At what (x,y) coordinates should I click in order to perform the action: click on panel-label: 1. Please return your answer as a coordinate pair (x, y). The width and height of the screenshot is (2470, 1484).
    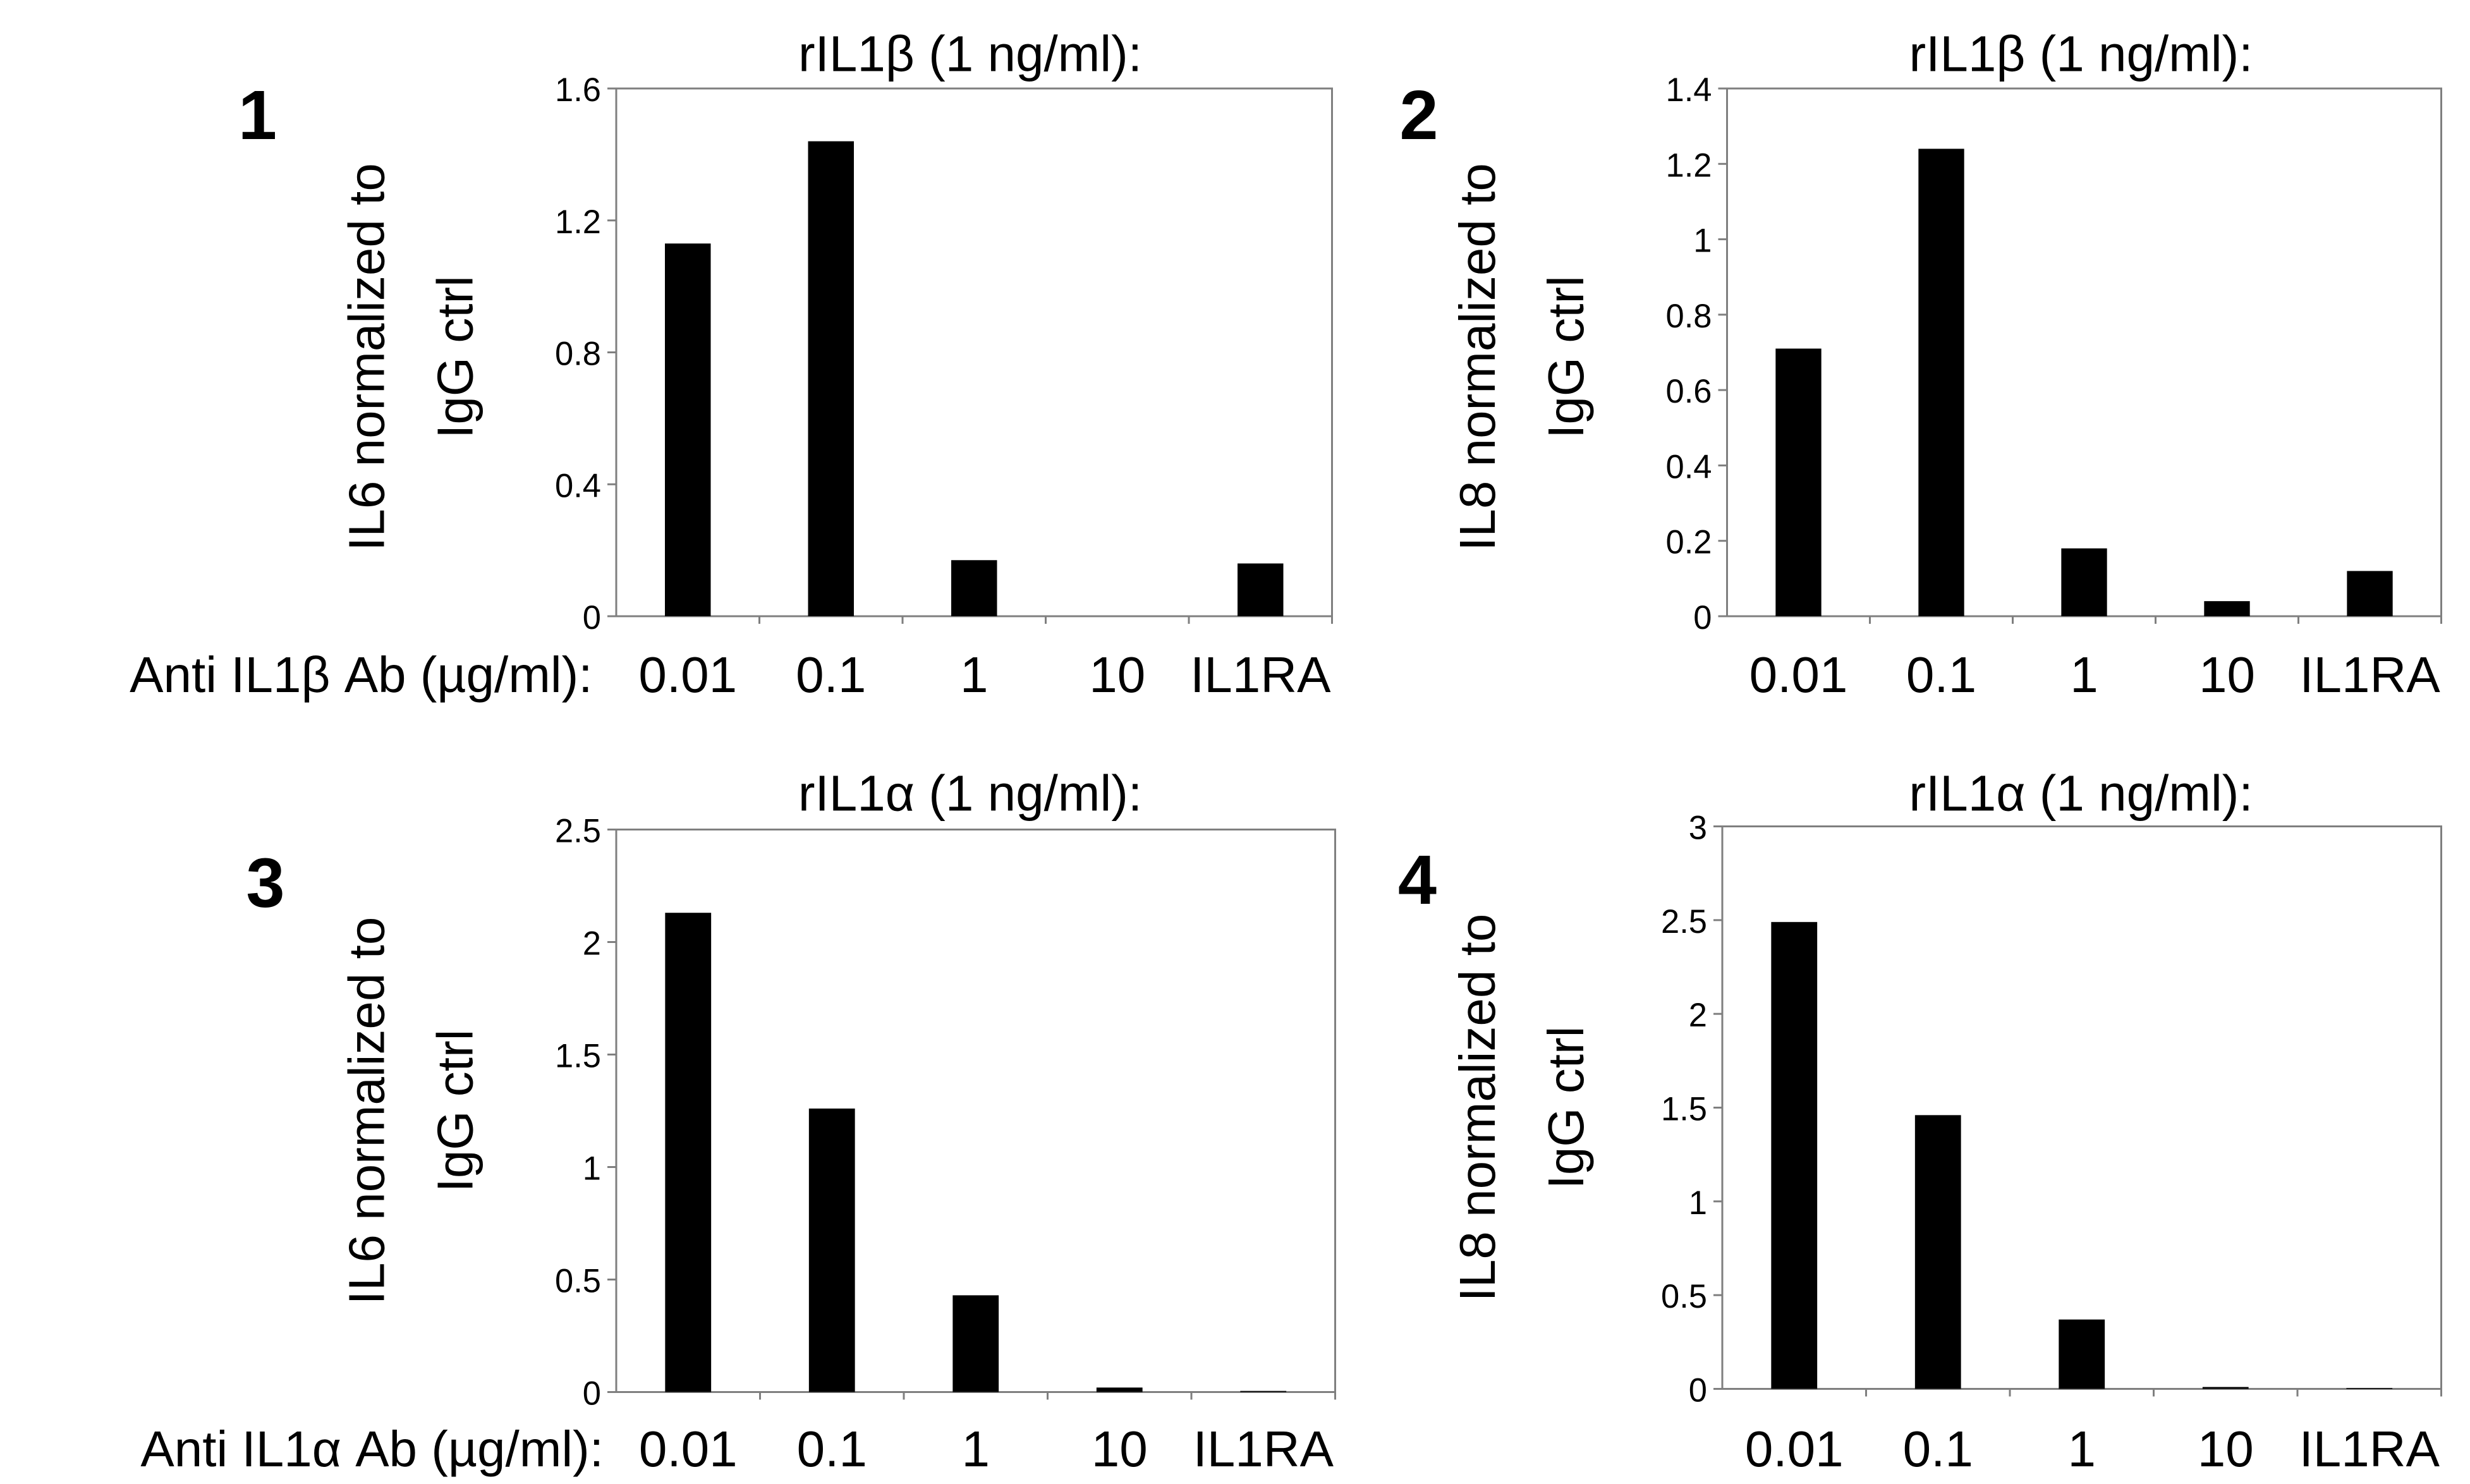
    Looking at the image, I should click on (257, 115).